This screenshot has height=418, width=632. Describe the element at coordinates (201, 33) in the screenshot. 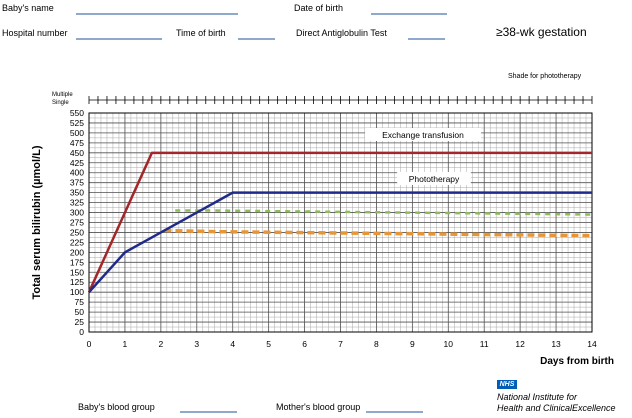

I see `time-of-birth-label: Time of birth` at that location.